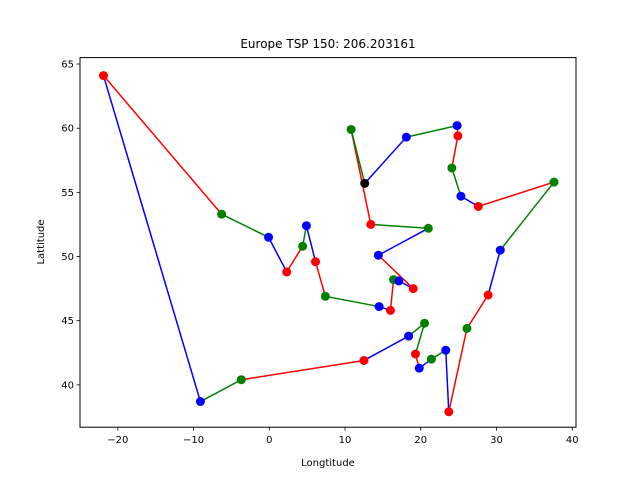  What do you see at coordinates (67, 321) in the screenshot?
I see `y-tick-label: 45` at bounding box center [67, 321].